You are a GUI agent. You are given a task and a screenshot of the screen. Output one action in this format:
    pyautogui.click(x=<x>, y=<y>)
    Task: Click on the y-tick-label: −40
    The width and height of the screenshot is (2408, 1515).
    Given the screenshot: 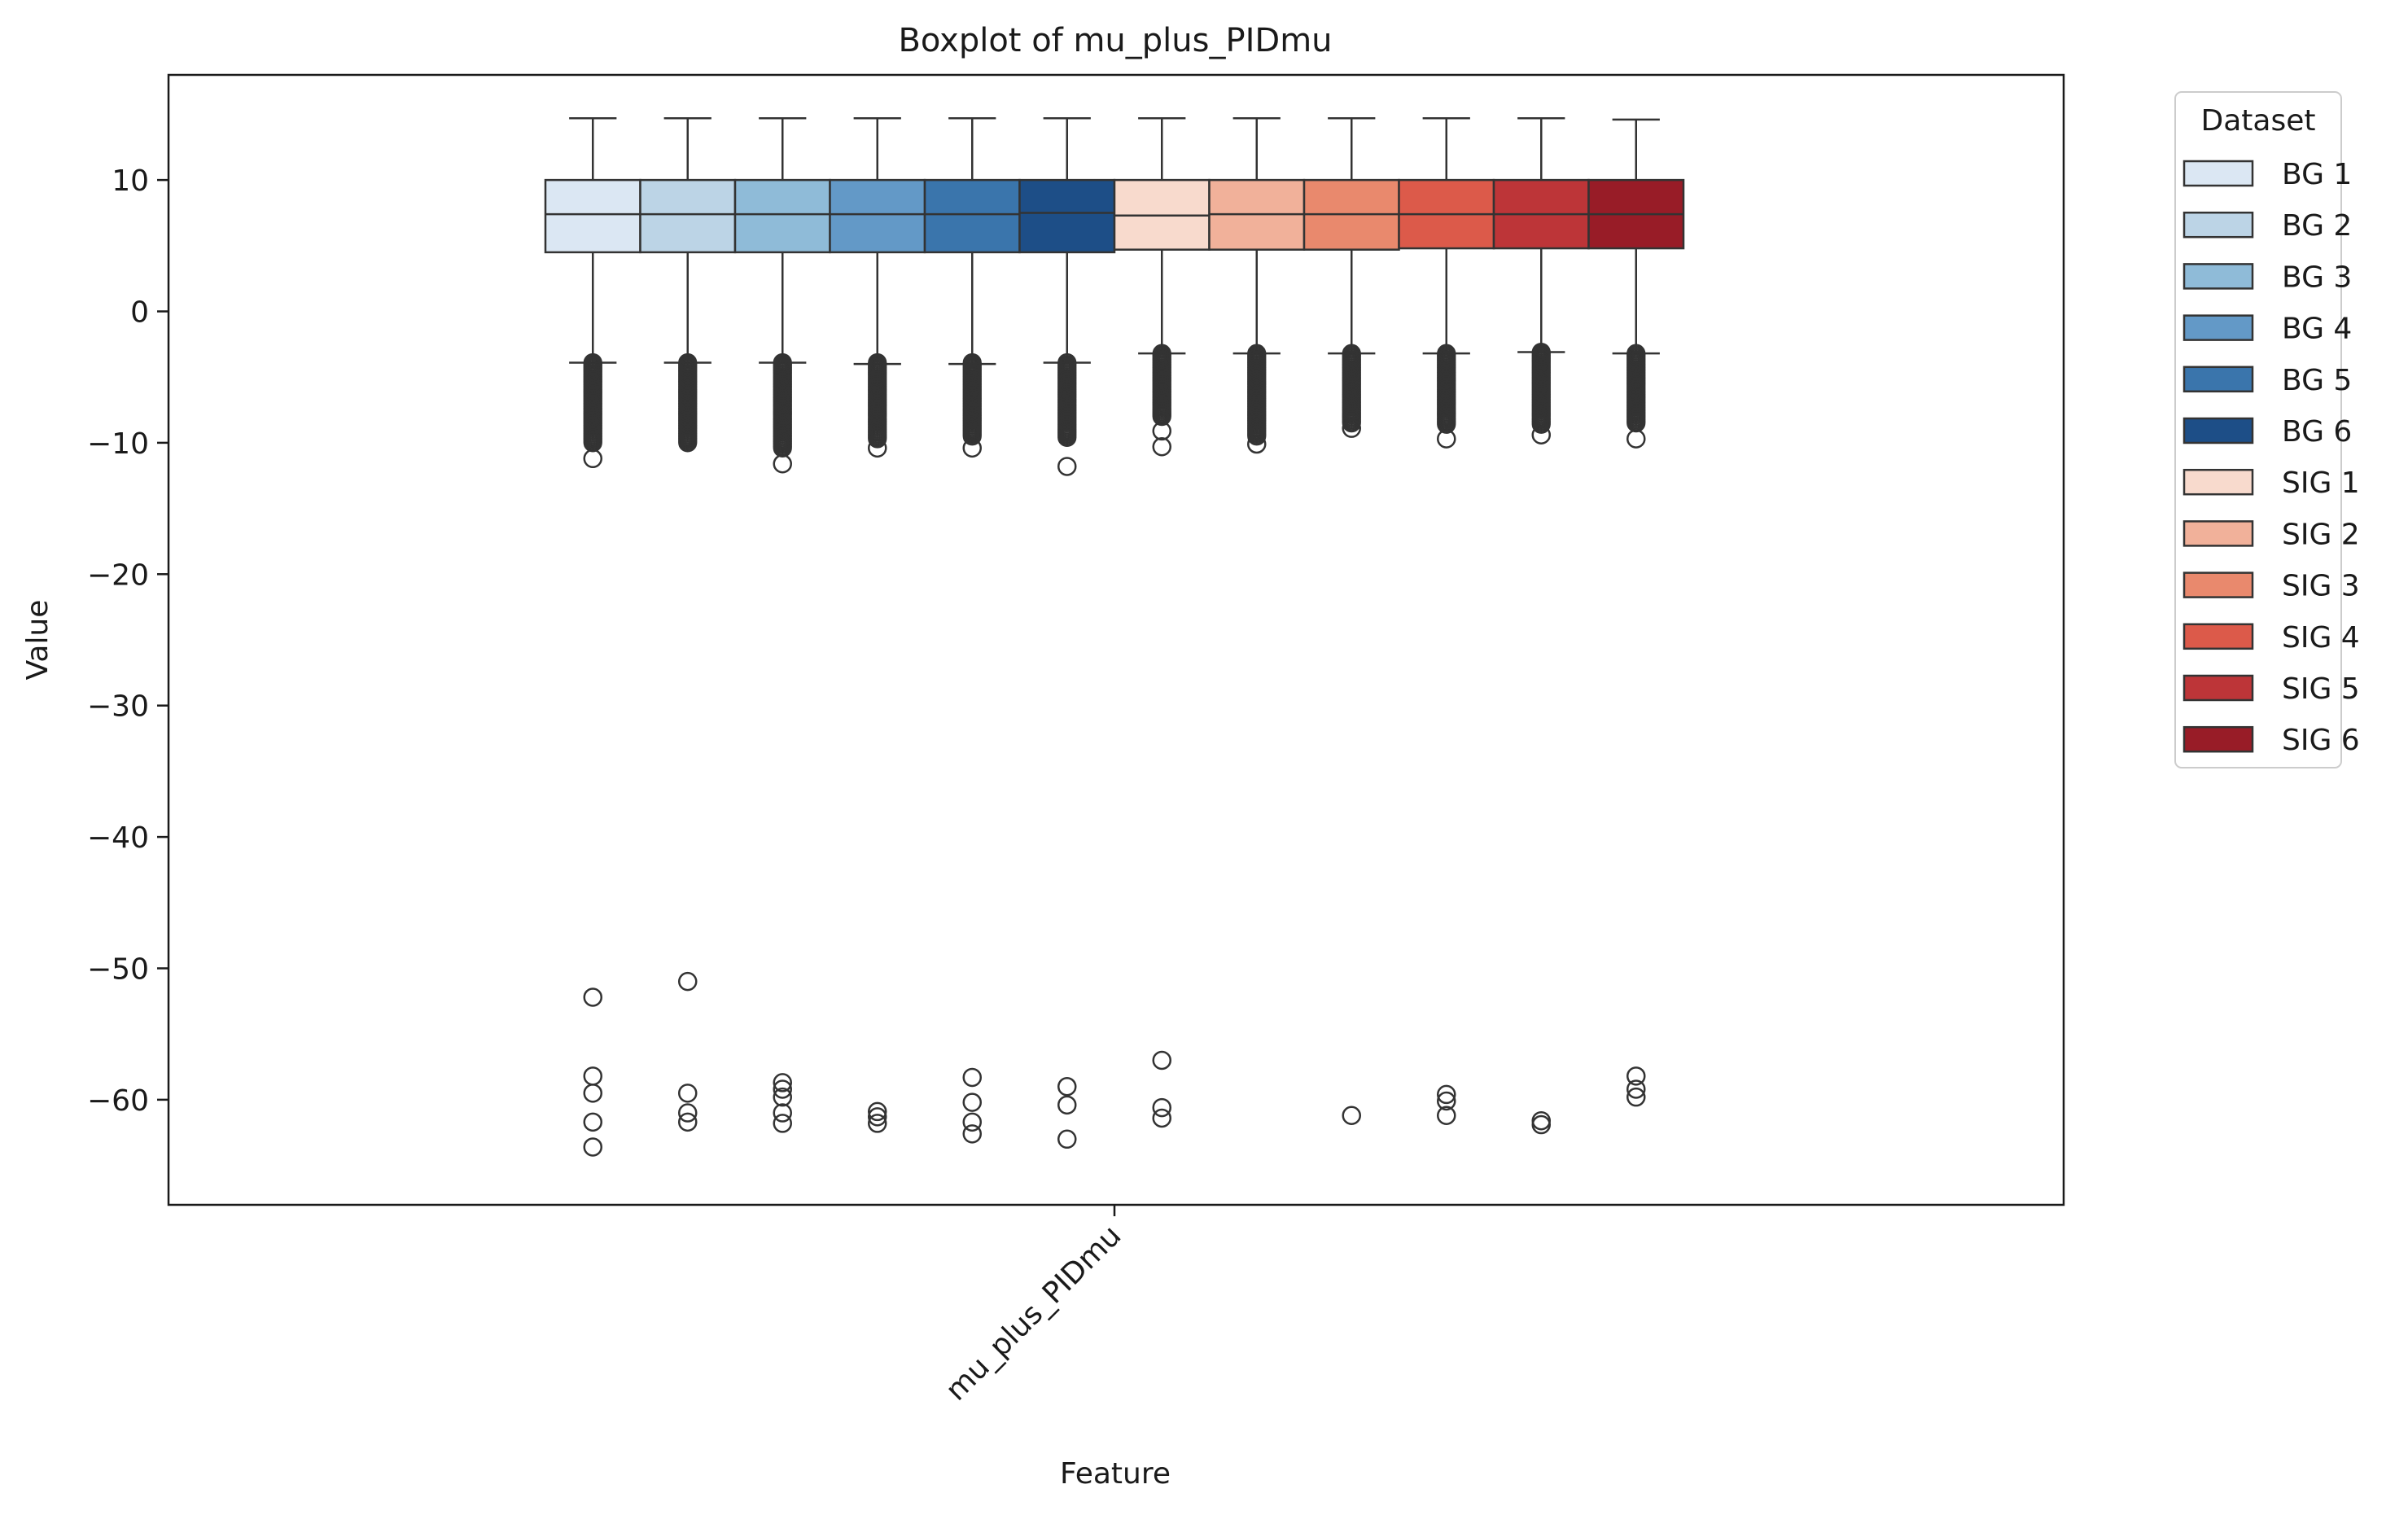 What is the action you would take?
    pyautogui.click(x=118, y=838)
    